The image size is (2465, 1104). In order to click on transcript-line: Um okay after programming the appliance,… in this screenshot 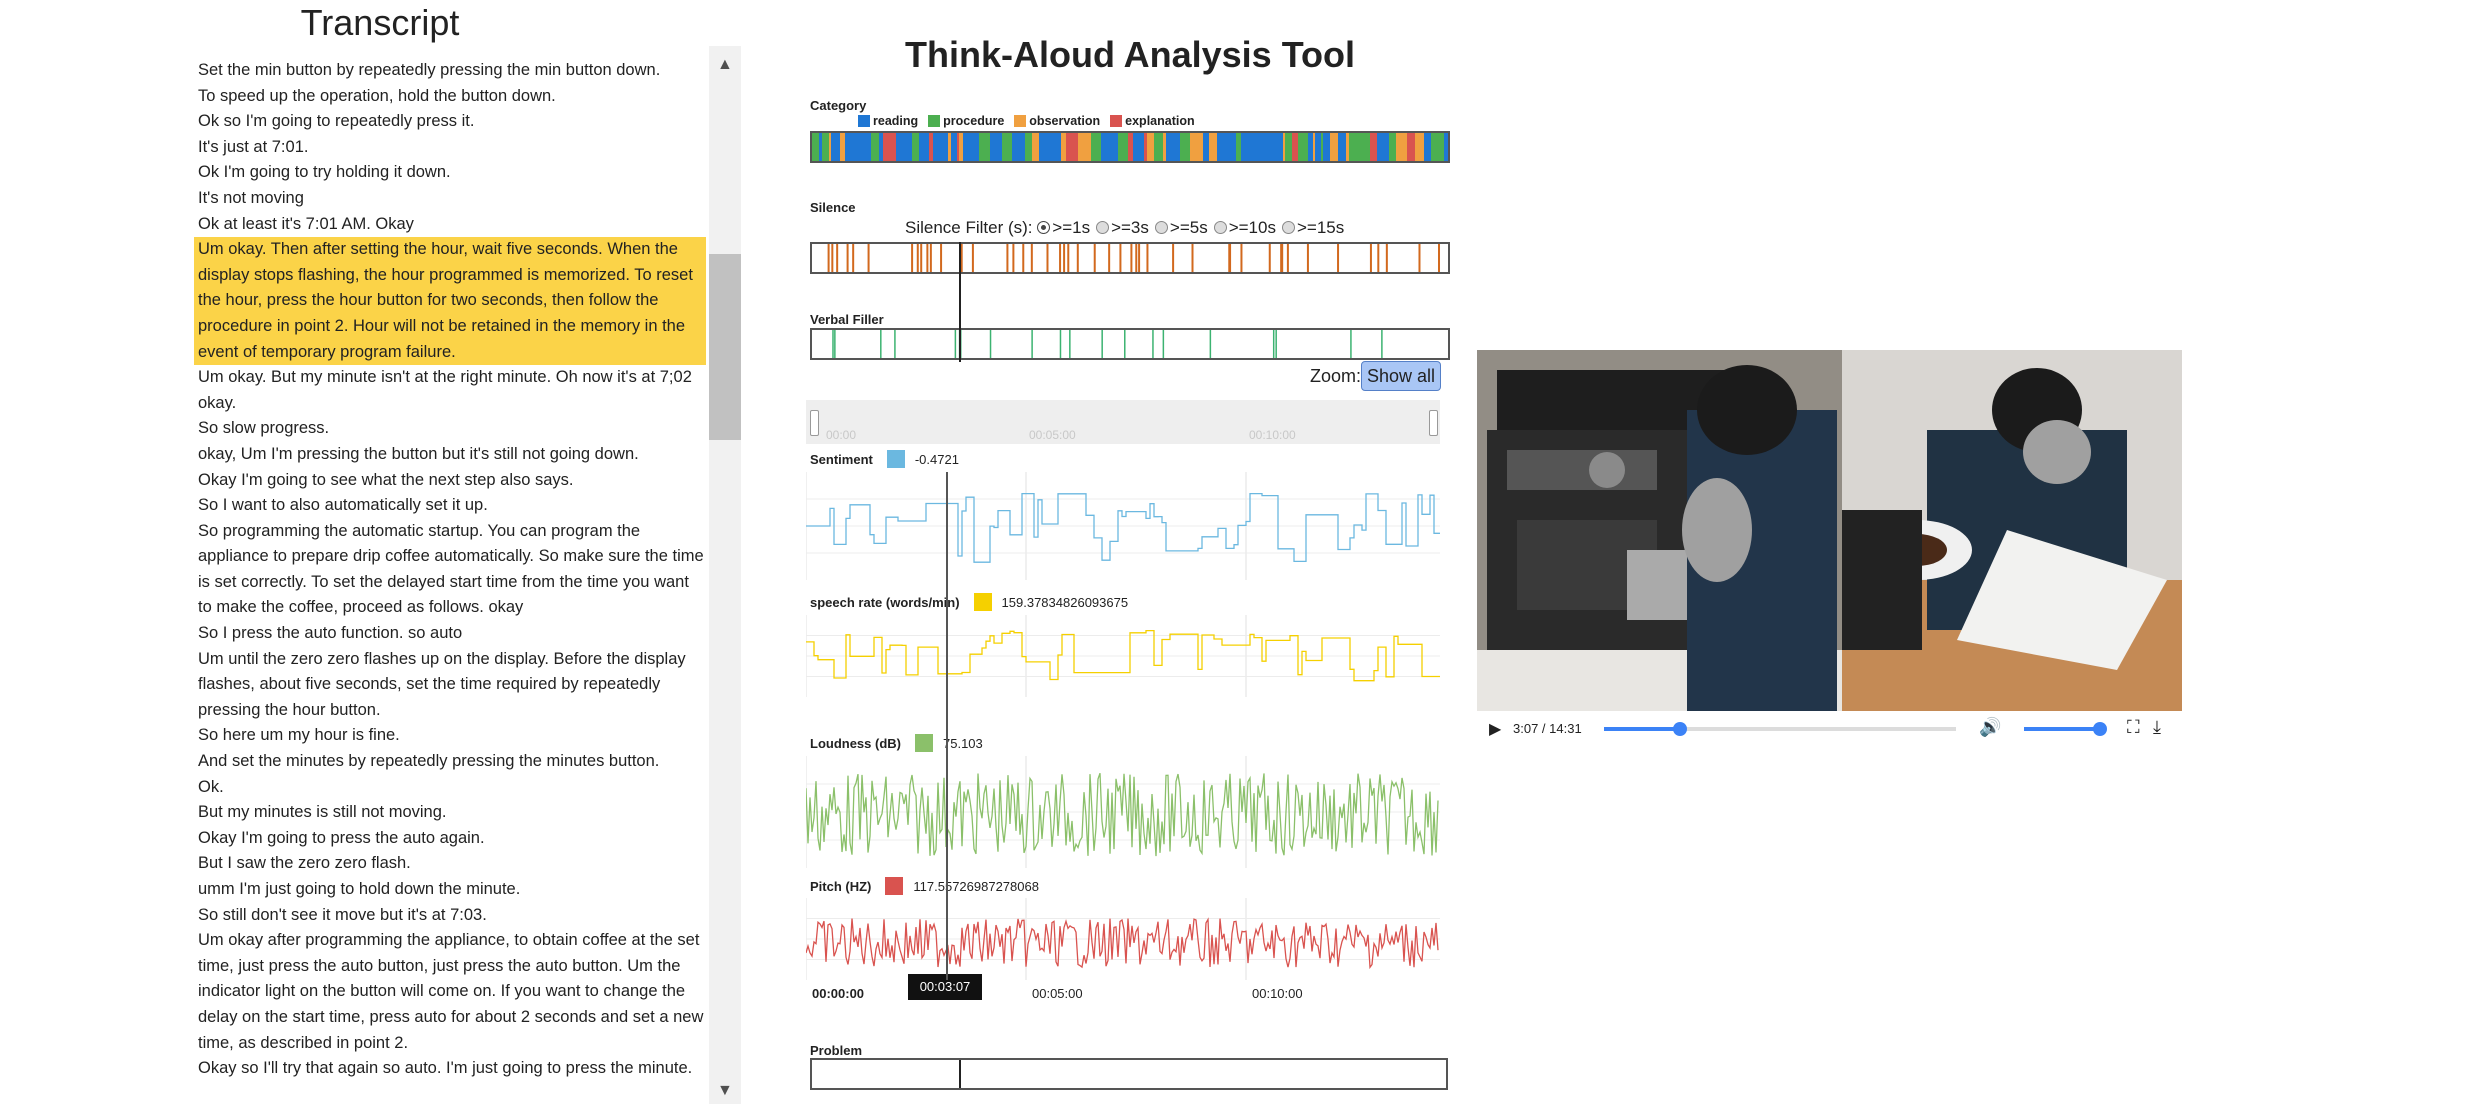, I will do `click(451, 991)`.